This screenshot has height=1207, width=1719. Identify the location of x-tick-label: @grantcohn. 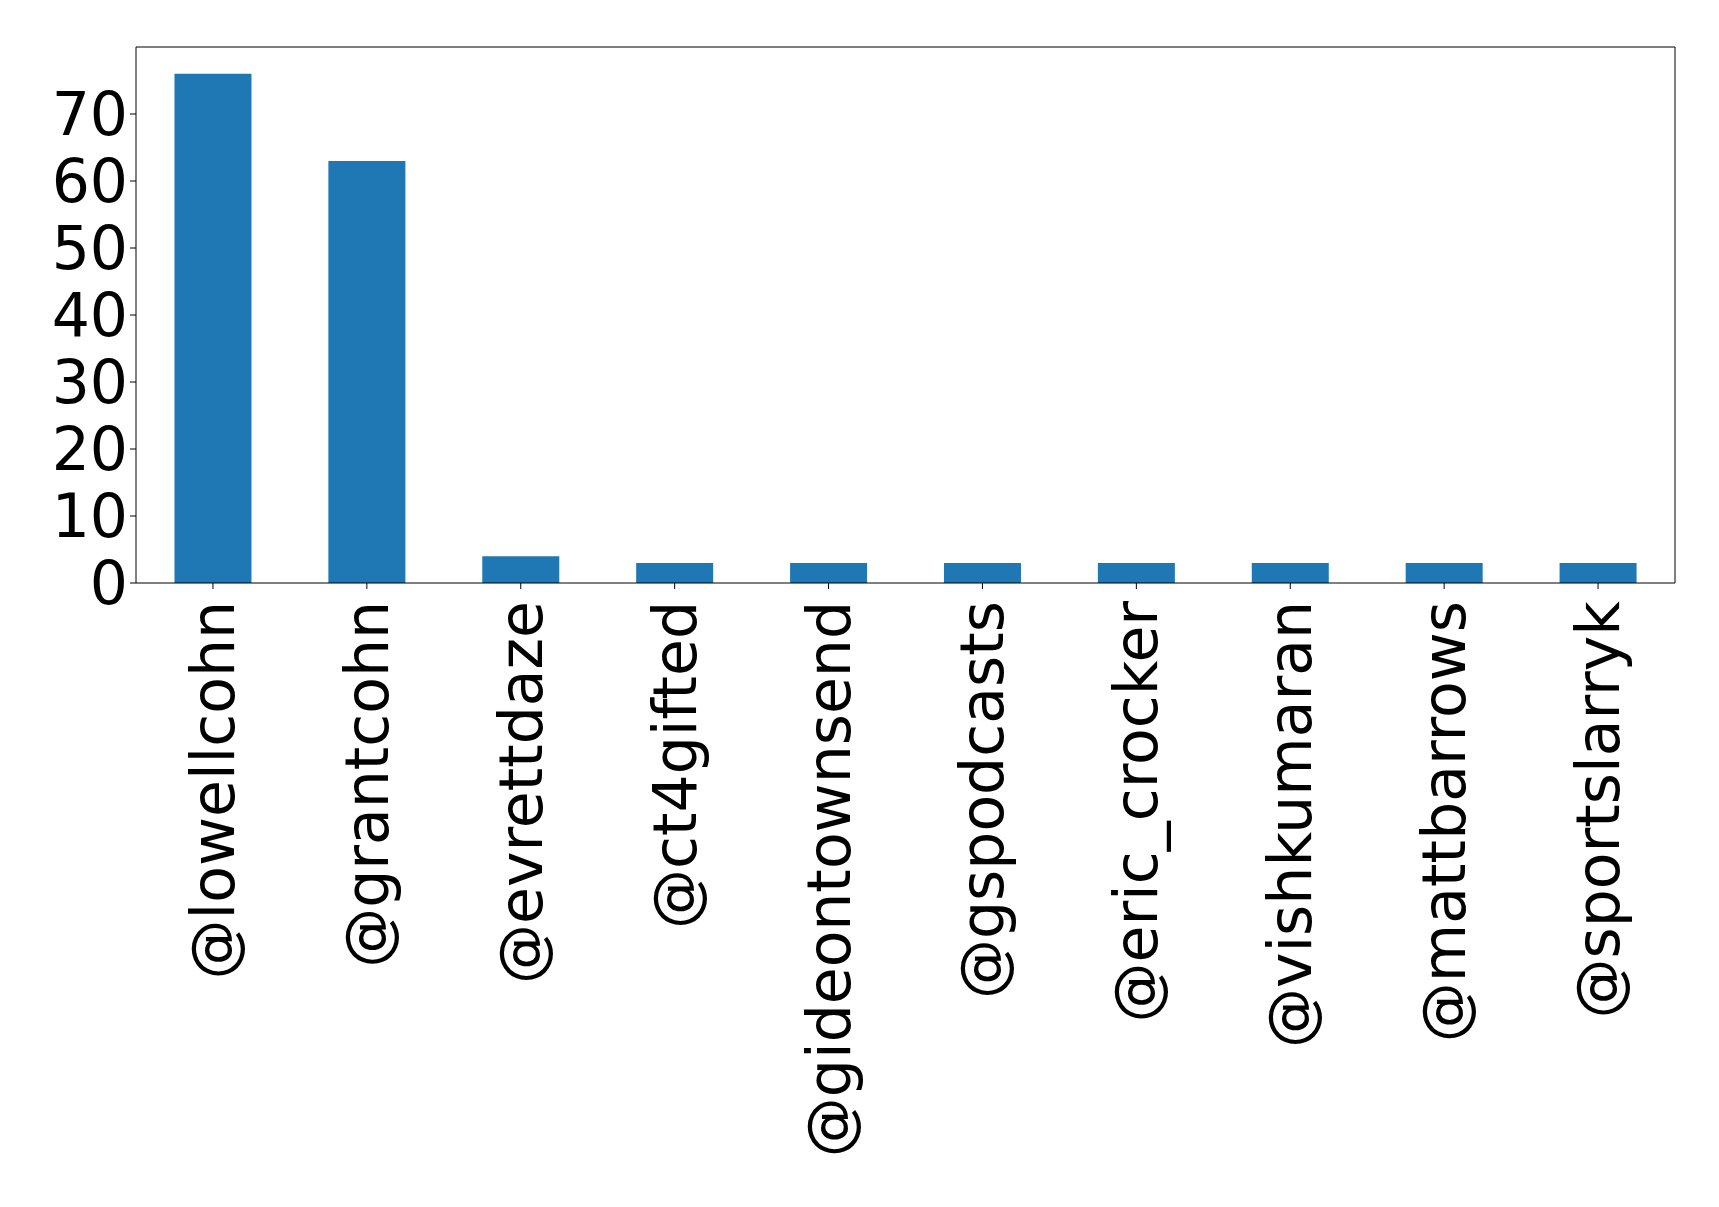
(366, 784).